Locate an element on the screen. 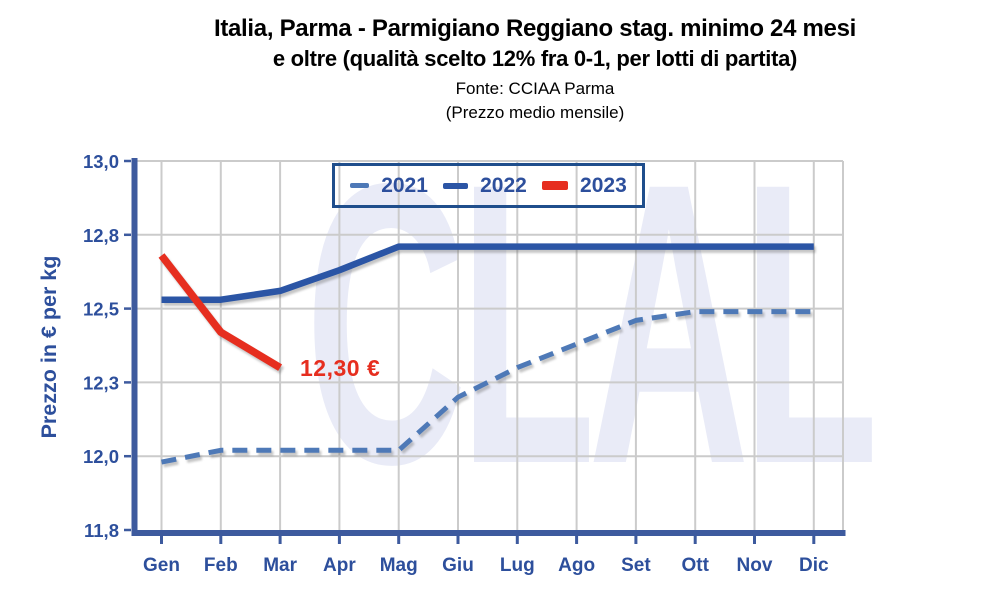 The width and height of the screenshot is (984, 616). series-line-2022 is located at coordinates (487, 273).